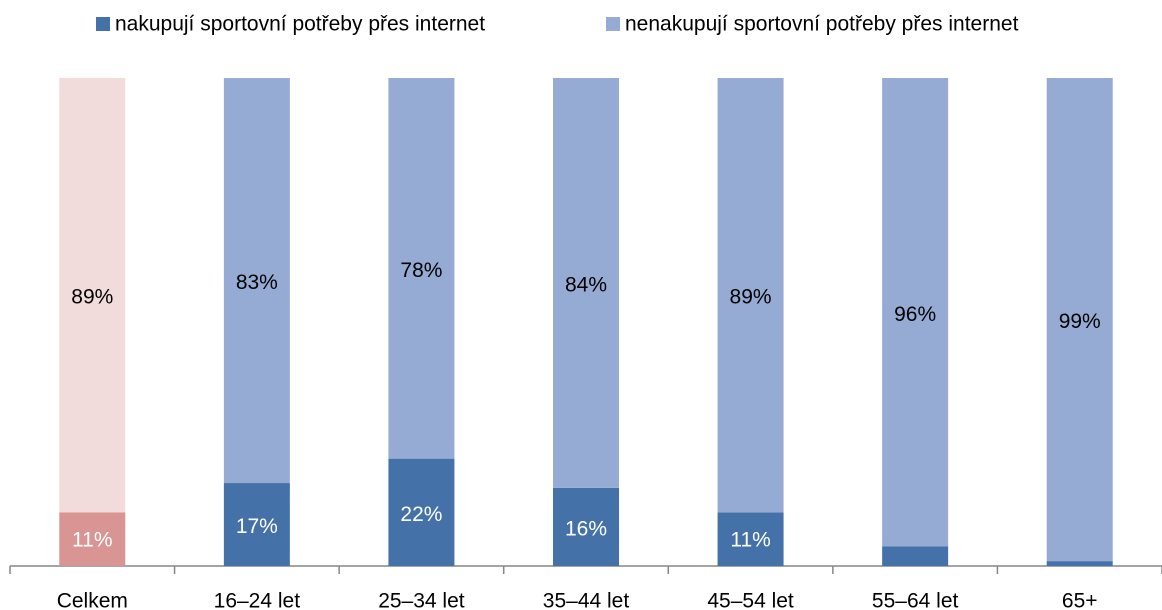 The height and width of the screenshot is (610, 1162). What do you see at coordinates (750, 600) in the screenshot?
I see `x-tick-label: 45–54 let` at bounding box center [750, 600].